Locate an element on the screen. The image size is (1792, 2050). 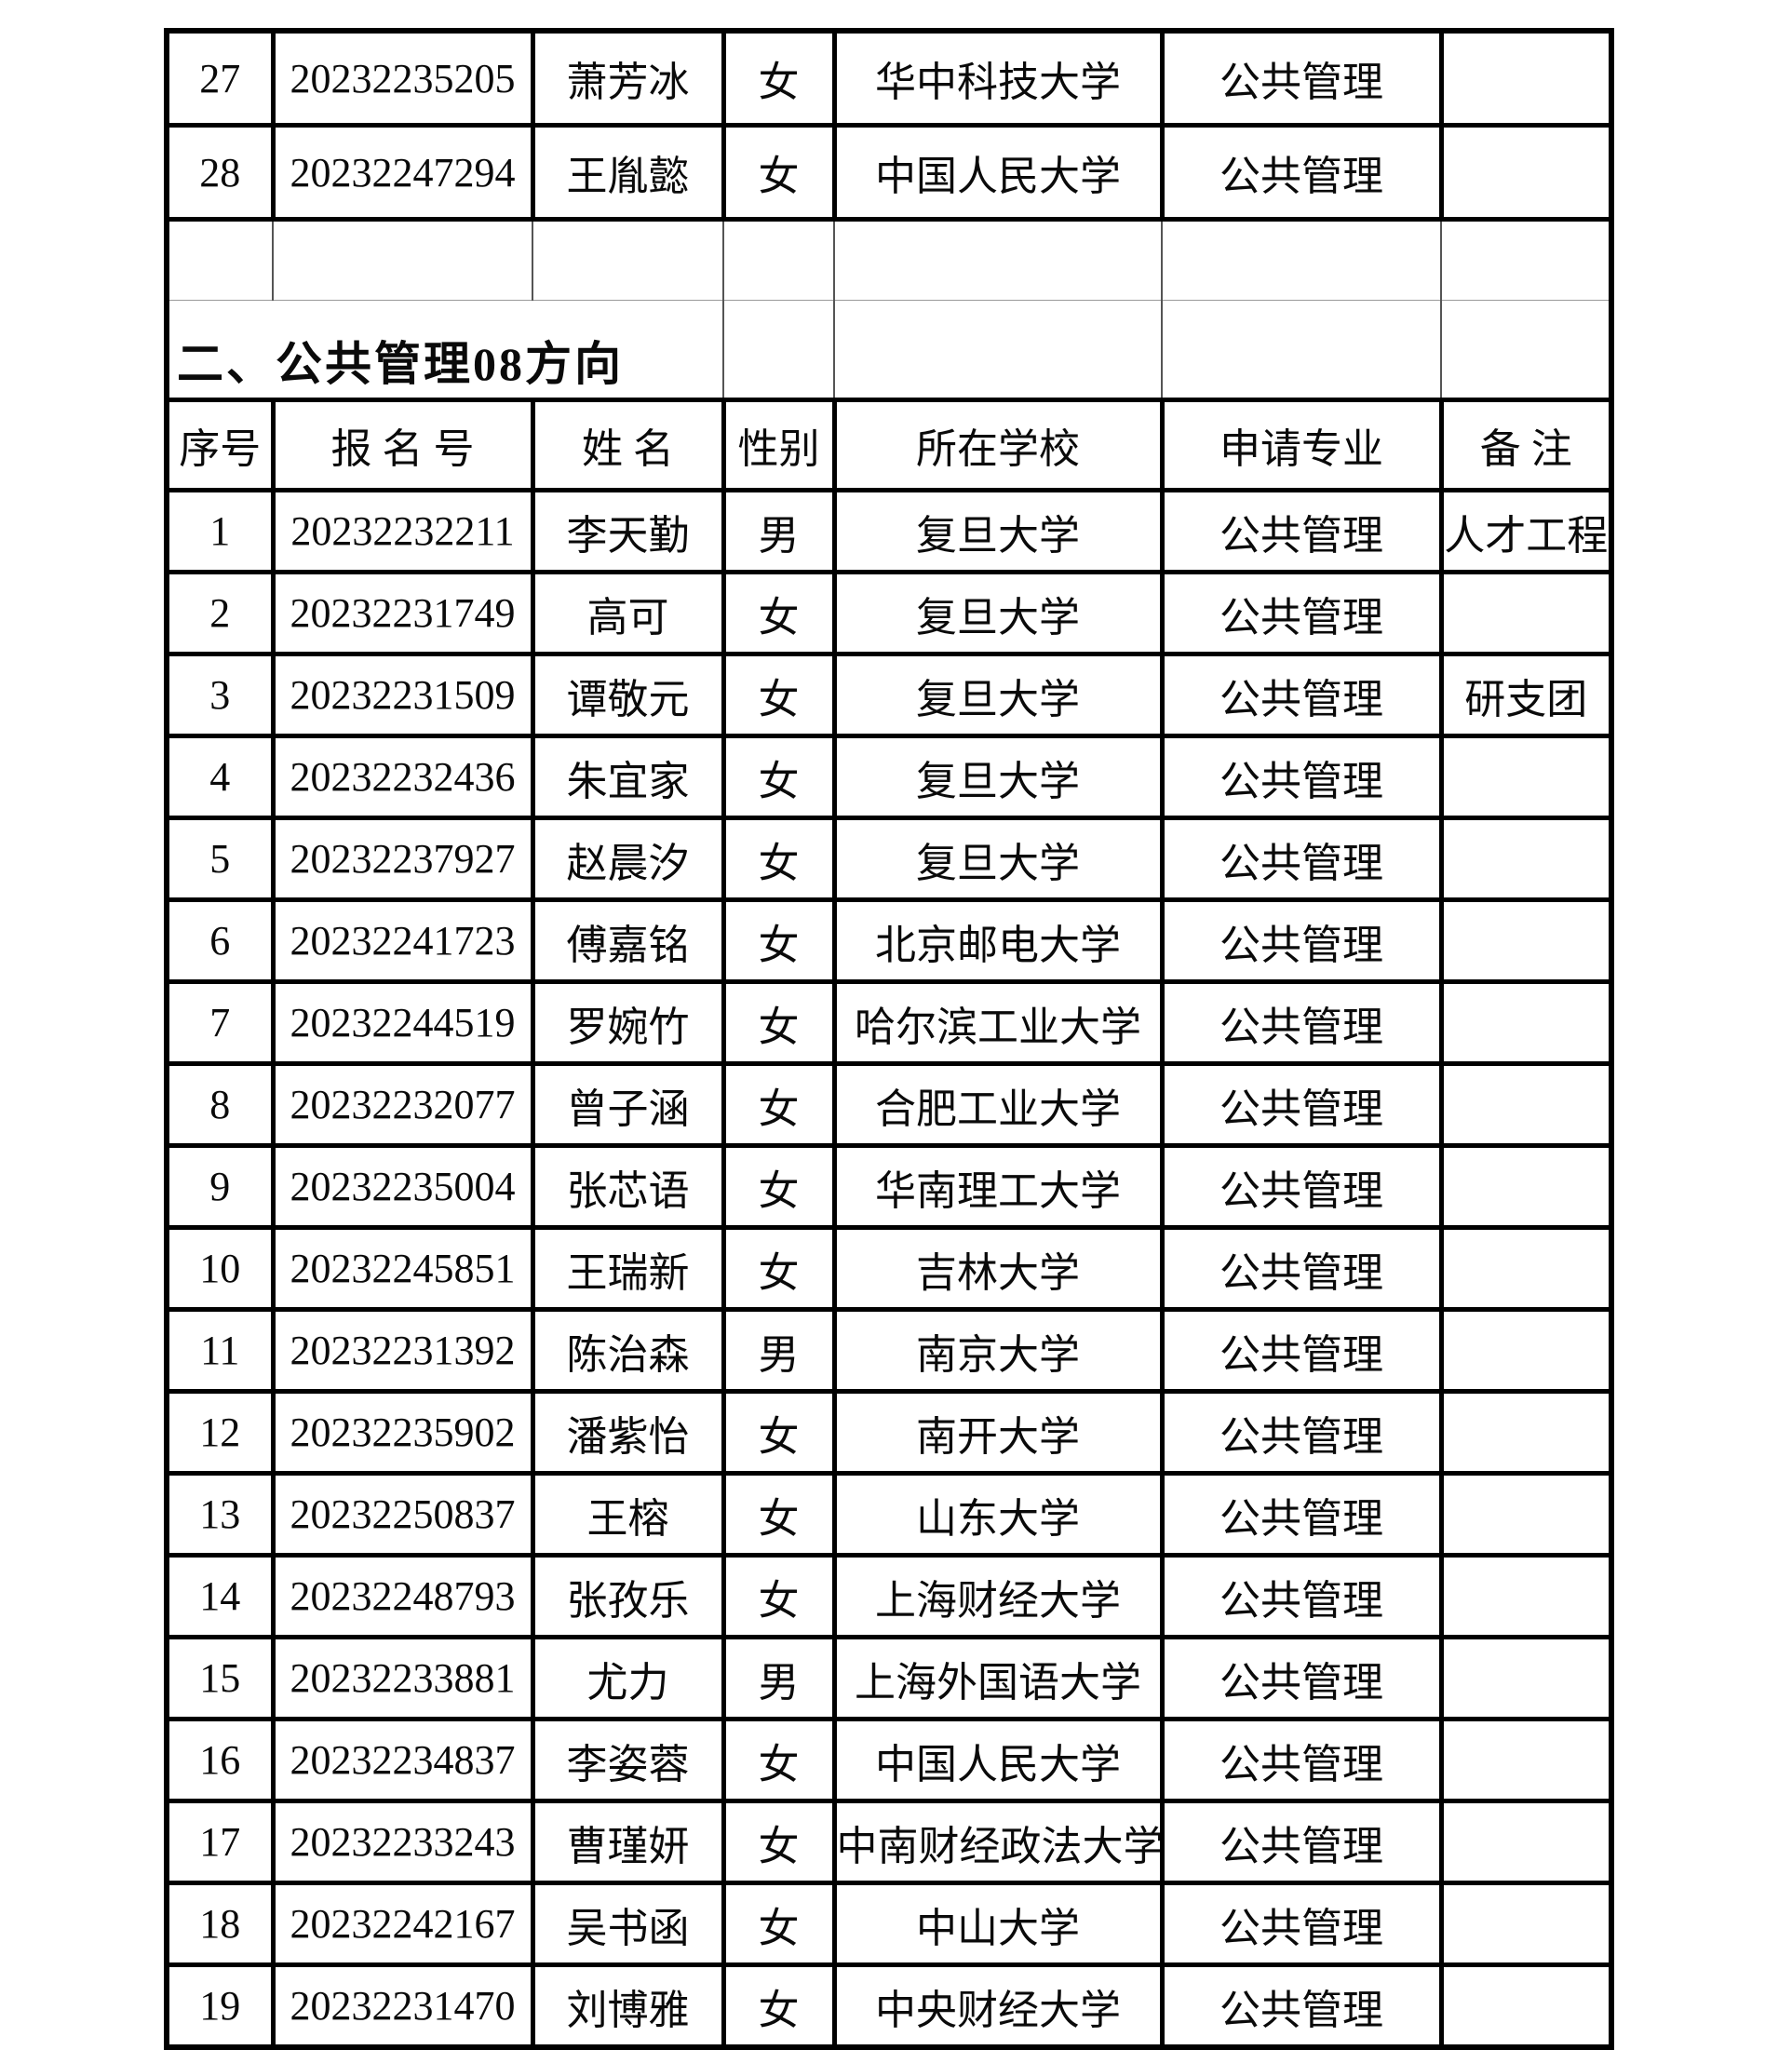
cell-school: 哈尔滨工业大学 is located at coordinates (998, 1023).